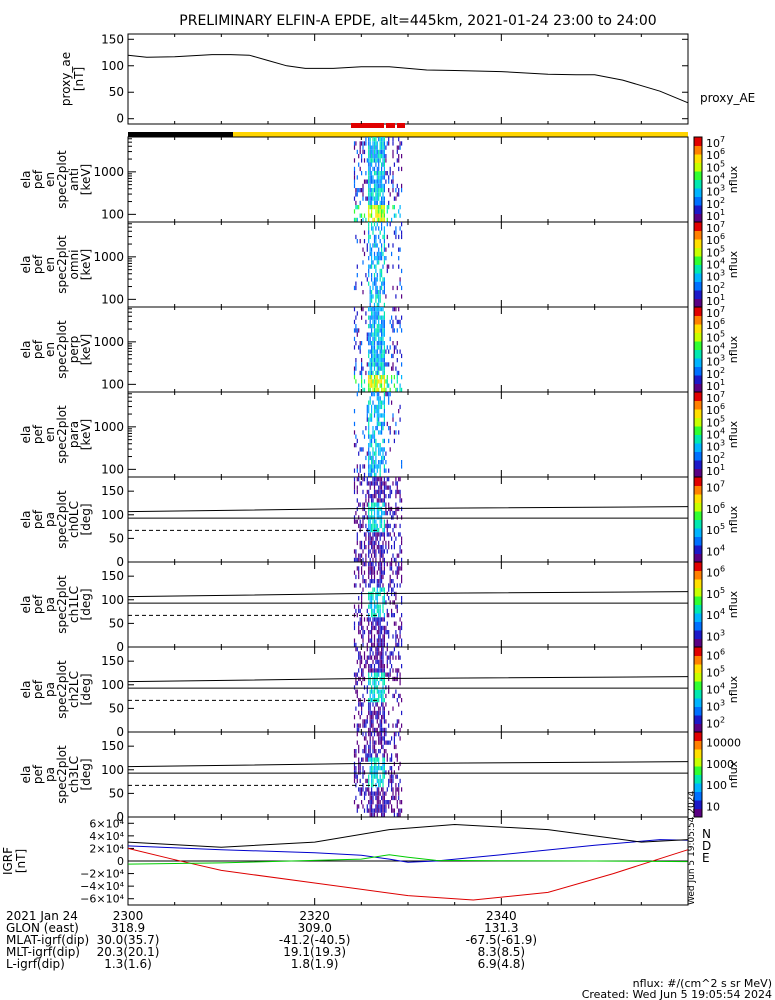 Image resolution: width=775 pixels, height=1000 pixels. What do you see at coordinates (102, 874) in the screenshot?
I see `igrf-tick-label: −2×10⁴` at bounding box center [102, 874].